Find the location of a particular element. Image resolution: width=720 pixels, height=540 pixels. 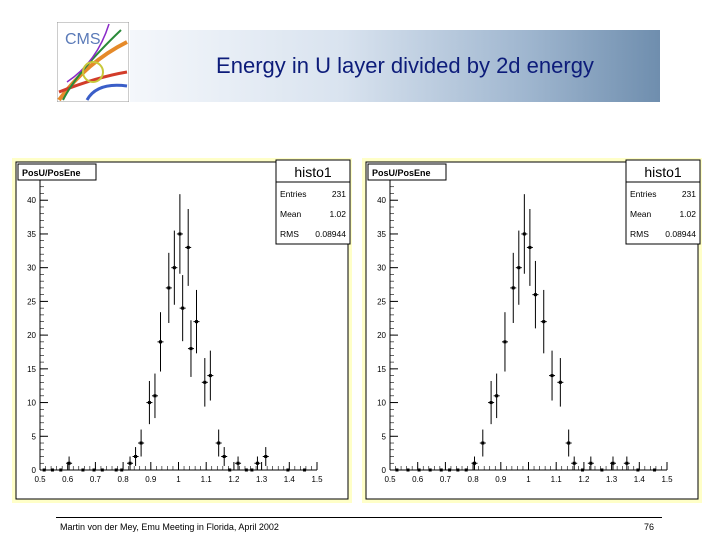

histogram-name-label: PosU/PosEne is located at coordinates (51, 173).